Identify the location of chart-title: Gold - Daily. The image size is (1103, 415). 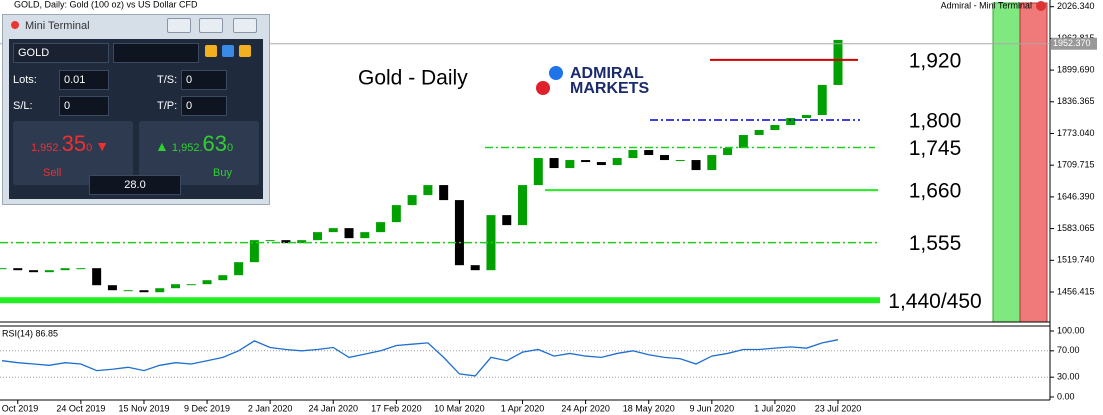
(413, 78).